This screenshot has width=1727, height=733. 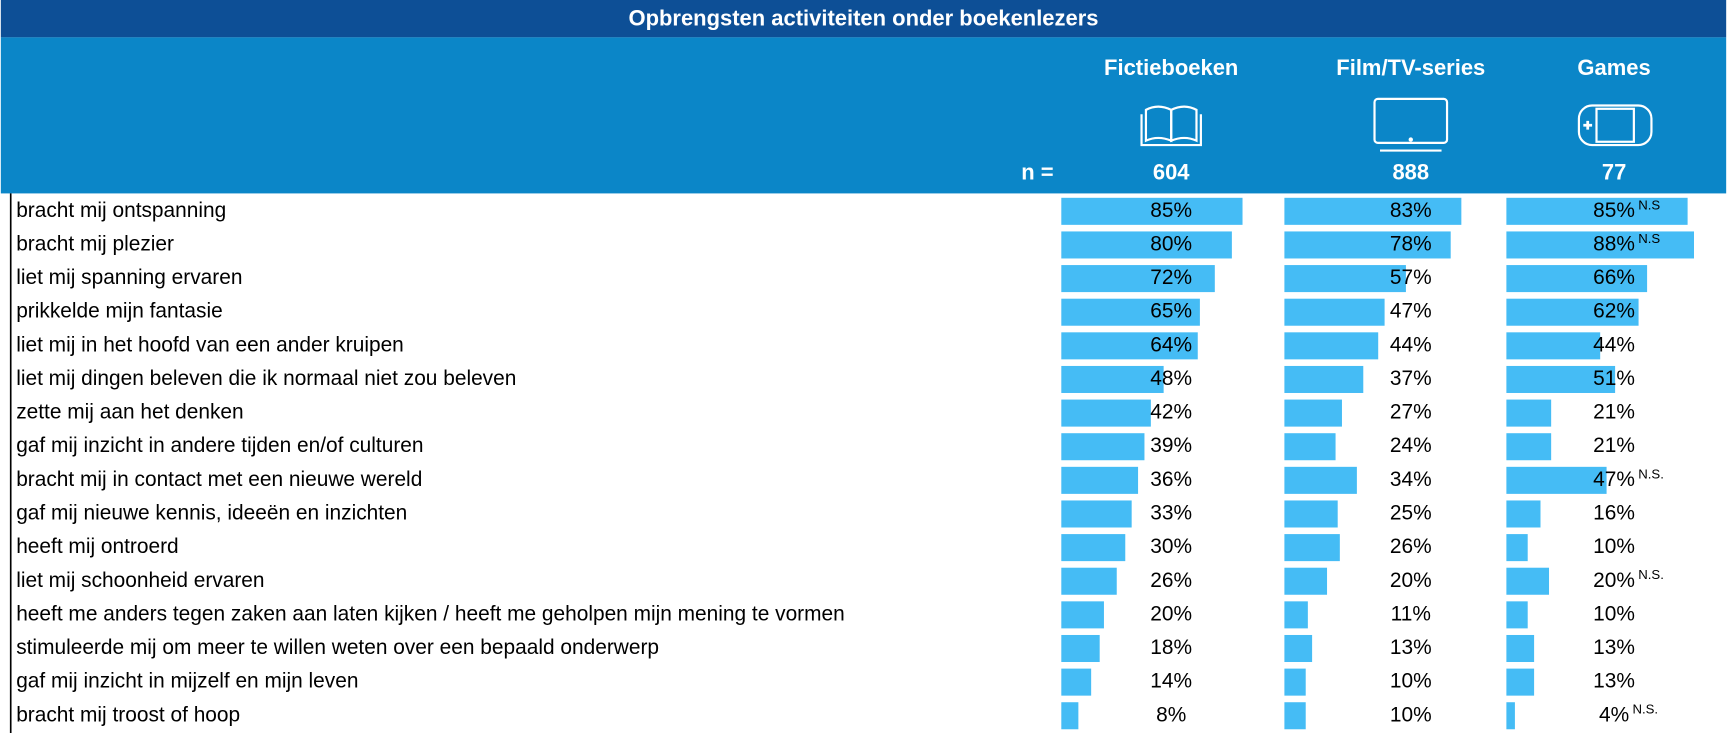 I want to click on value-label: 30%, so click(x=1171, y=546).